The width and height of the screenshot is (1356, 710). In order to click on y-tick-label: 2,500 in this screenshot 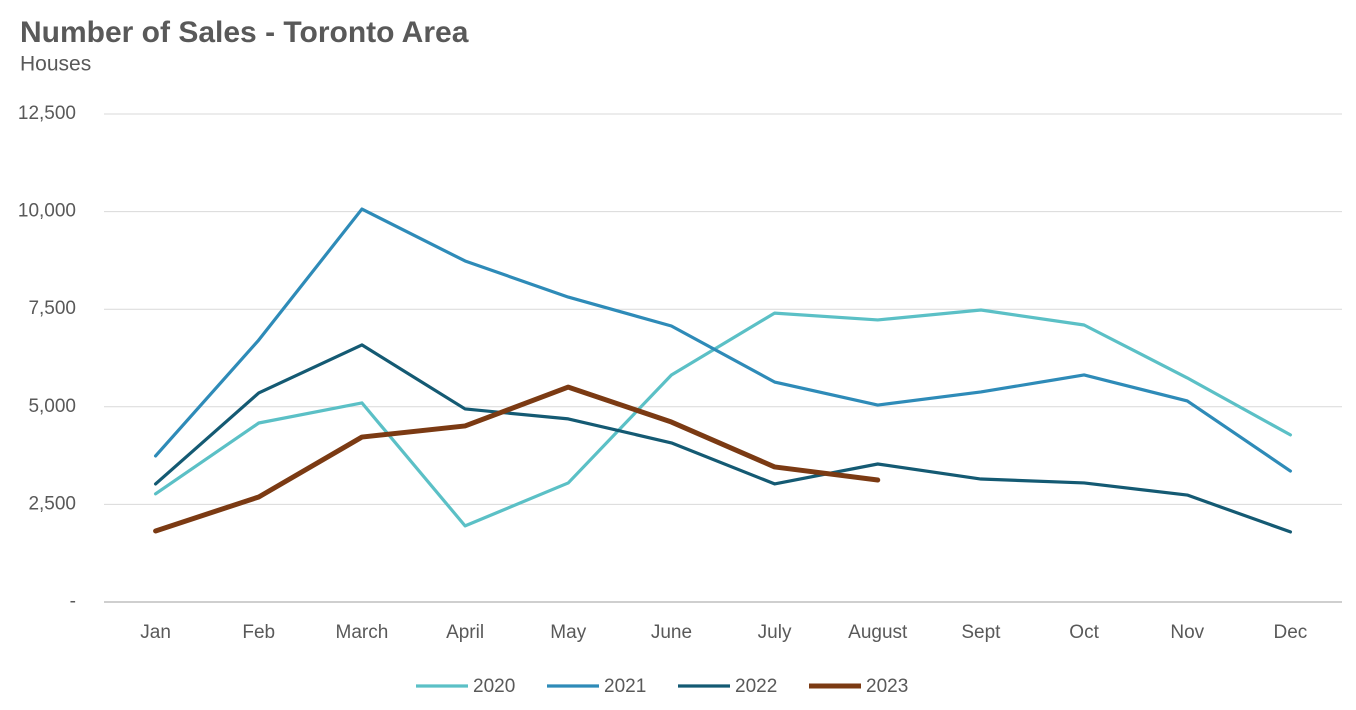, I will do `click(52, 503)`.